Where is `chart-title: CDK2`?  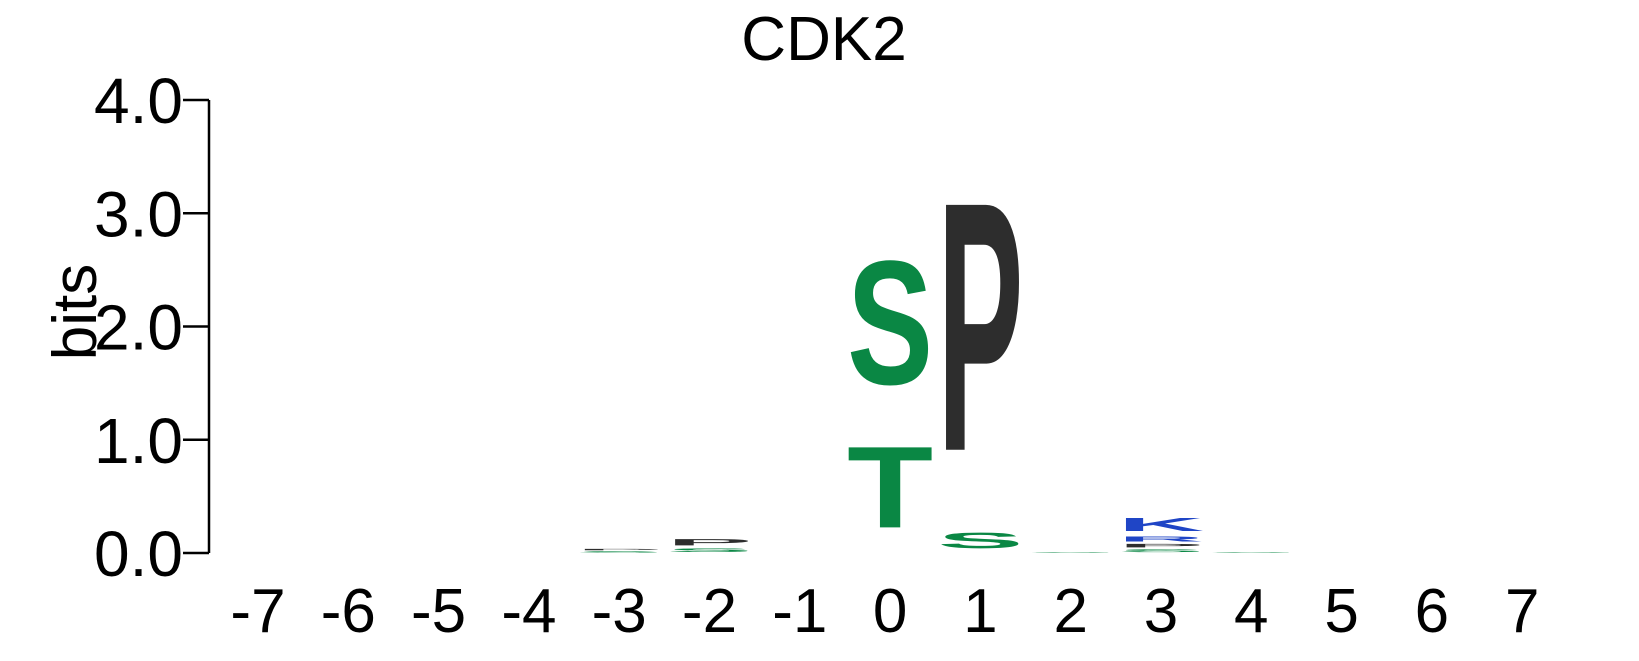
chart-title: CDK2 is located at coordinates (823, 39).